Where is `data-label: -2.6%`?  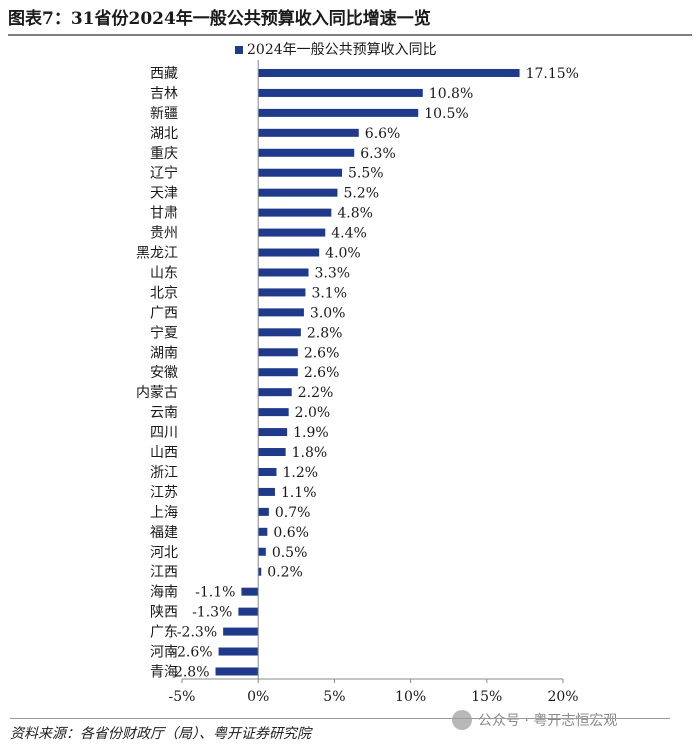
data-label: -2.6% is located at coordinates (192, 653).